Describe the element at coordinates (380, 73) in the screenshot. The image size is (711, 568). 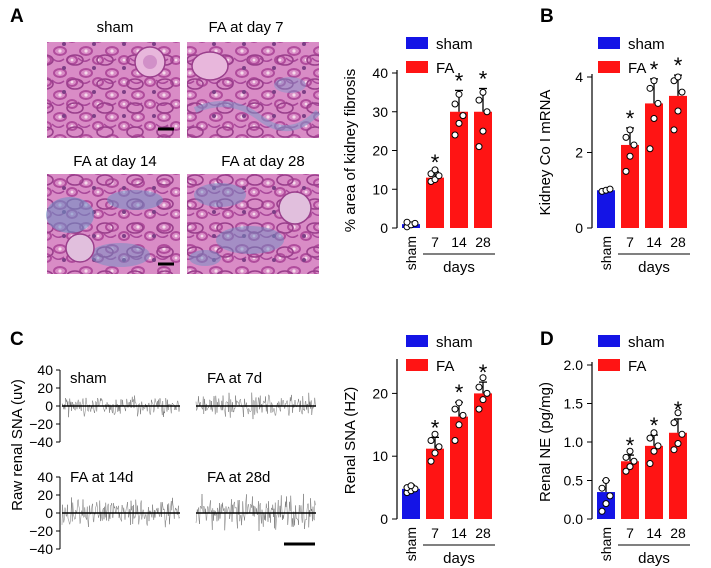
I see `y-tick-label: 40` at that location.